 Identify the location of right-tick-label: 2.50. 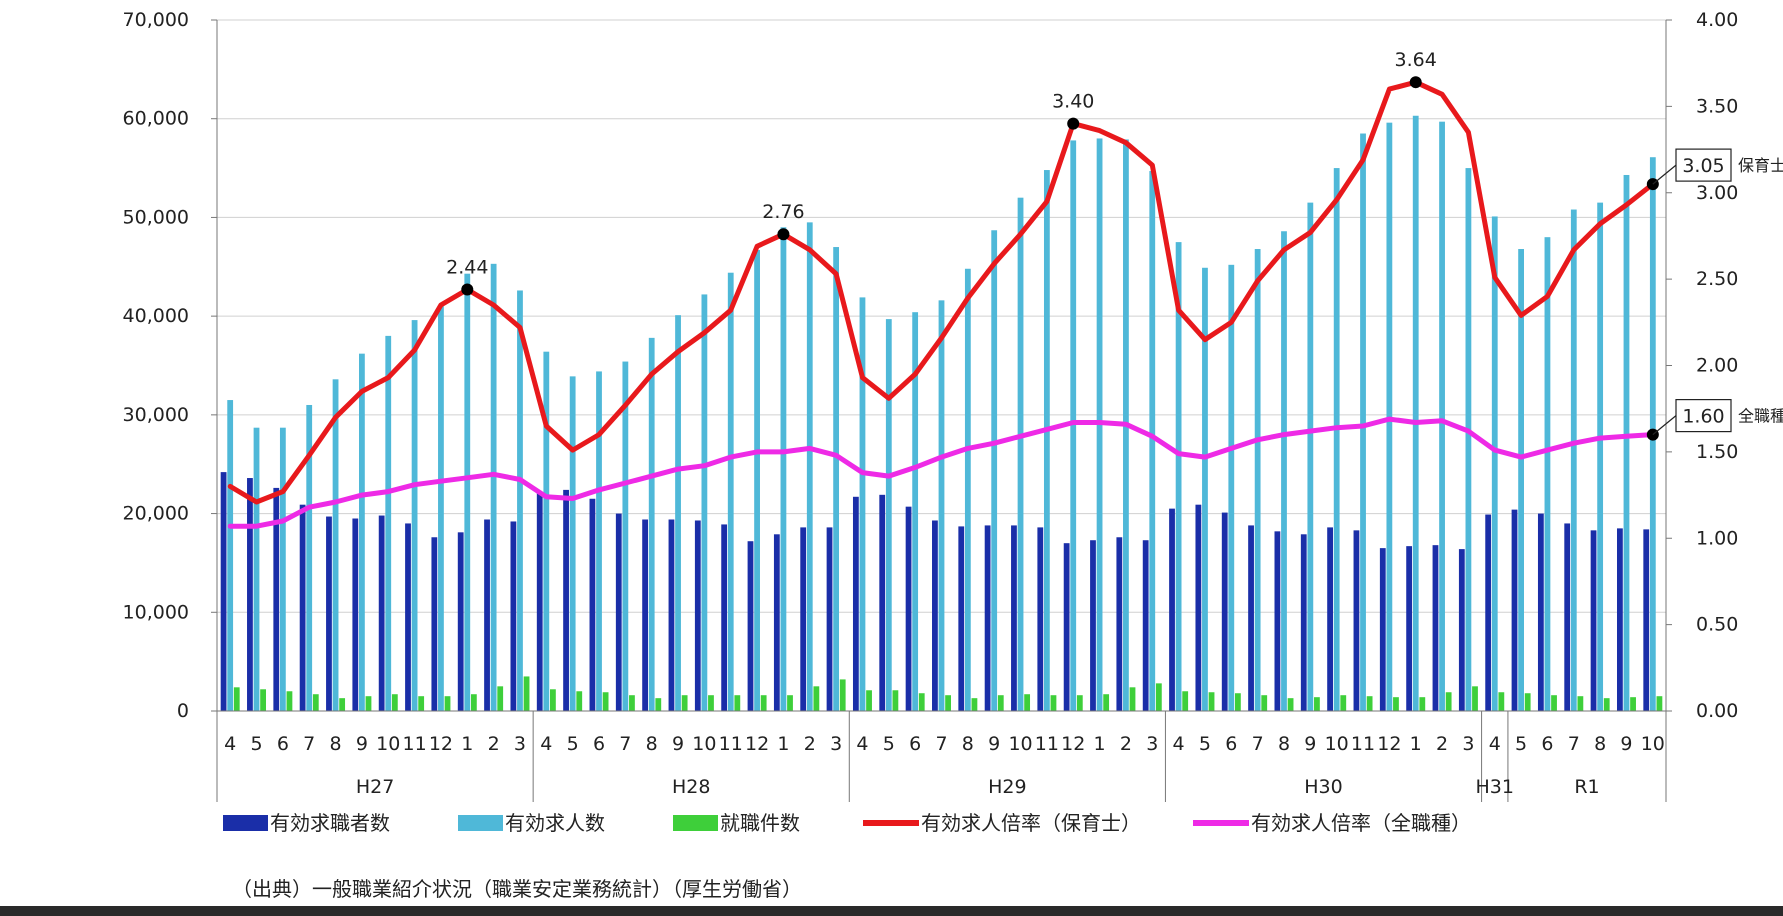
(1717, 279).